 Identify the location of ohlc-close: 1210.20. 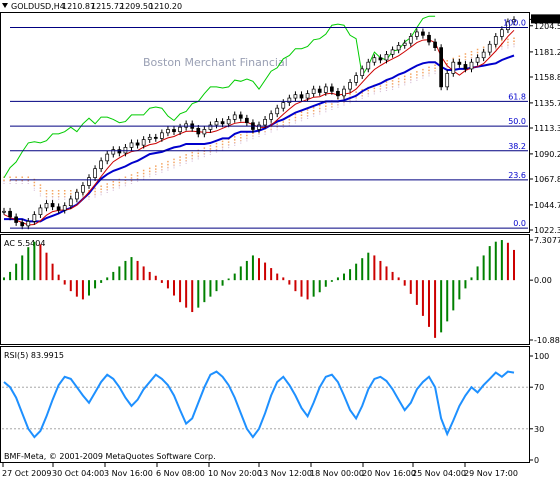
(165, 6).